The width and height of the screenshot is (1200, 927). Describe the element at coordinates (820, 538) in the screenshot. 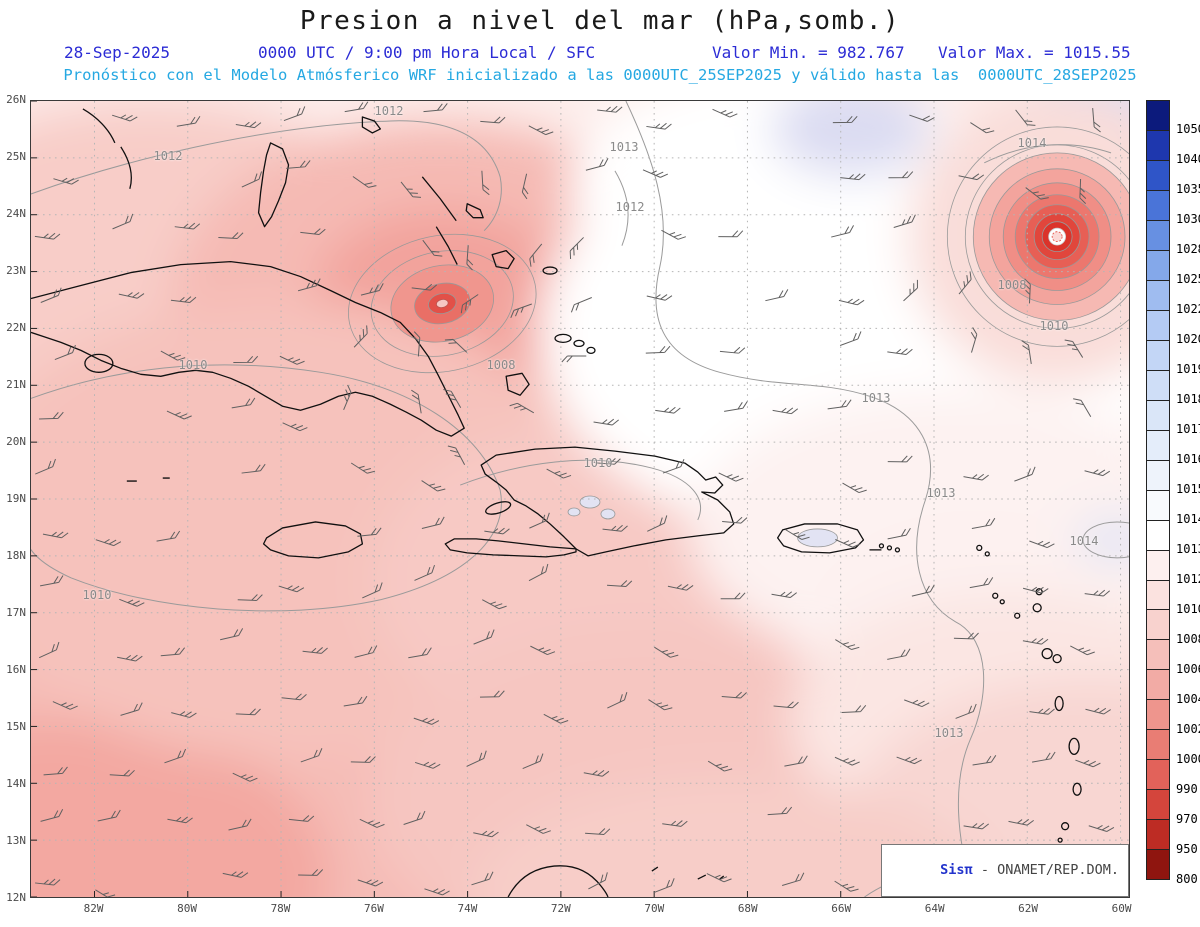

I see `coast-puerto-rico` at that location.